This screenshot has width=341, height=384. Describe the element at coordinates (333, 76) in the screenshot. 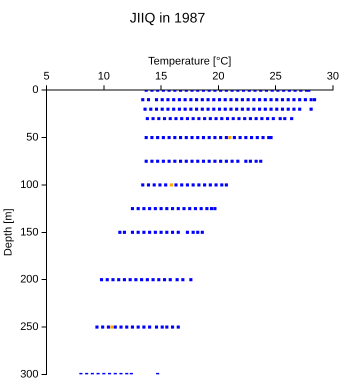

I see `x-tick-label: 30` at that location.